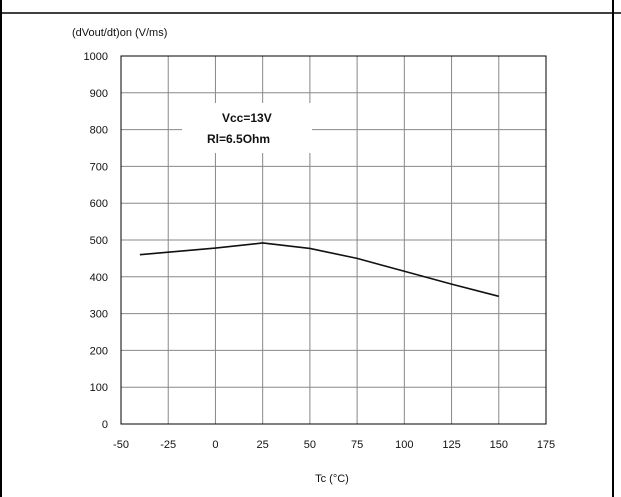 The height and width of the screenshot is (497, 621). Describe the element at coordinates (105, 425) in the screenshot. I see `y-tick-label: 0` at that location.